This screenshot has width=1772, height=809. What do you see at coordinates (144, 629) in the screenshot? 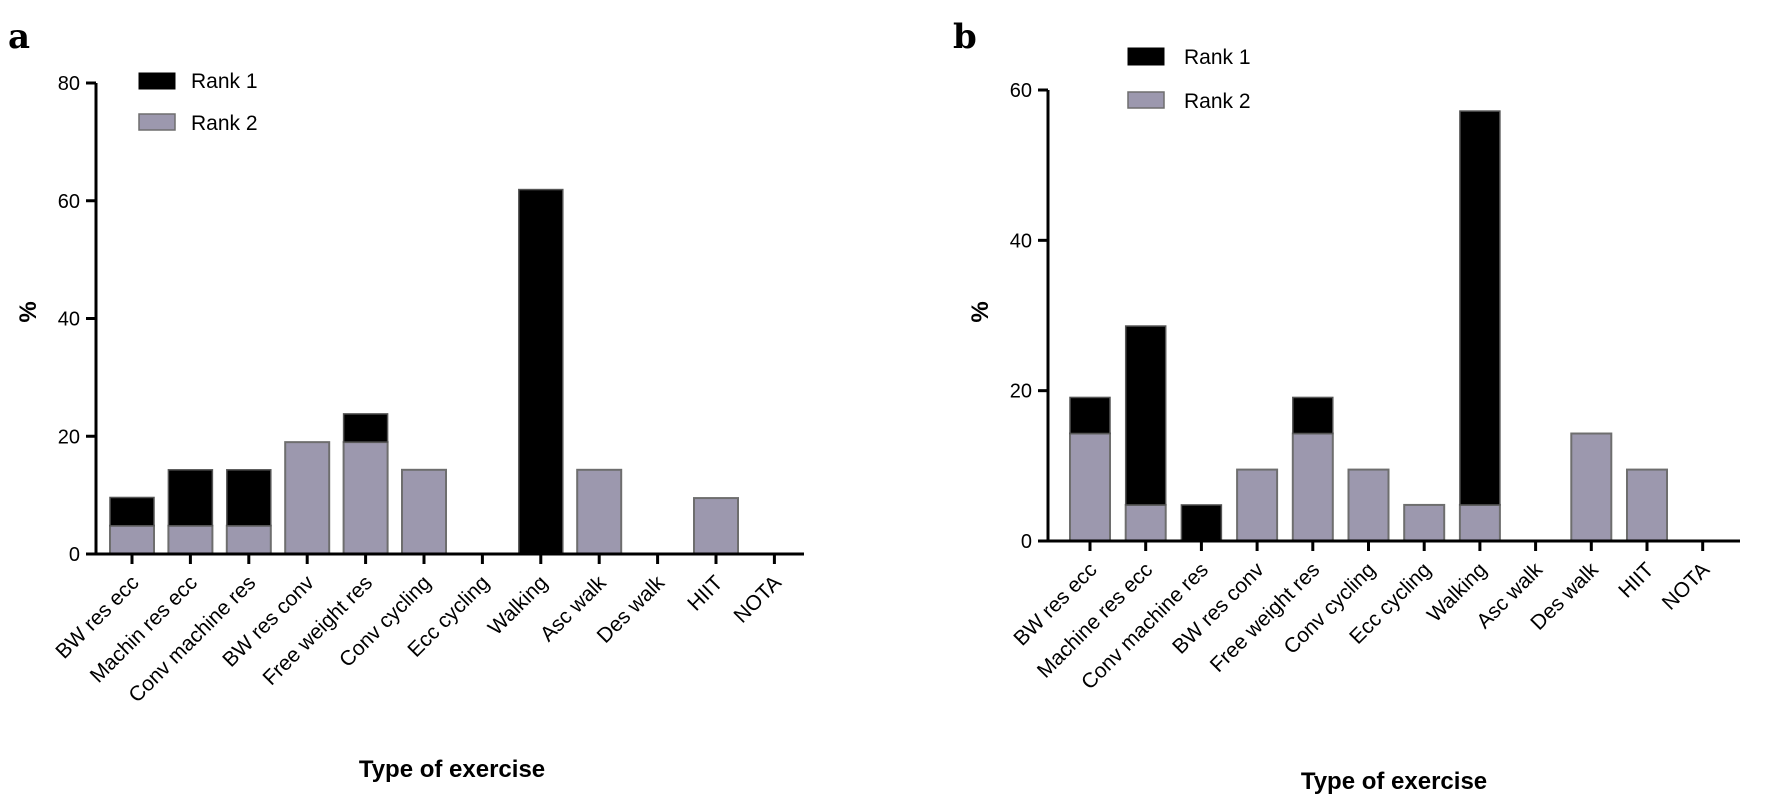
I see `x-tick-label: Machin res ecc` at bounding box center [144, 629].